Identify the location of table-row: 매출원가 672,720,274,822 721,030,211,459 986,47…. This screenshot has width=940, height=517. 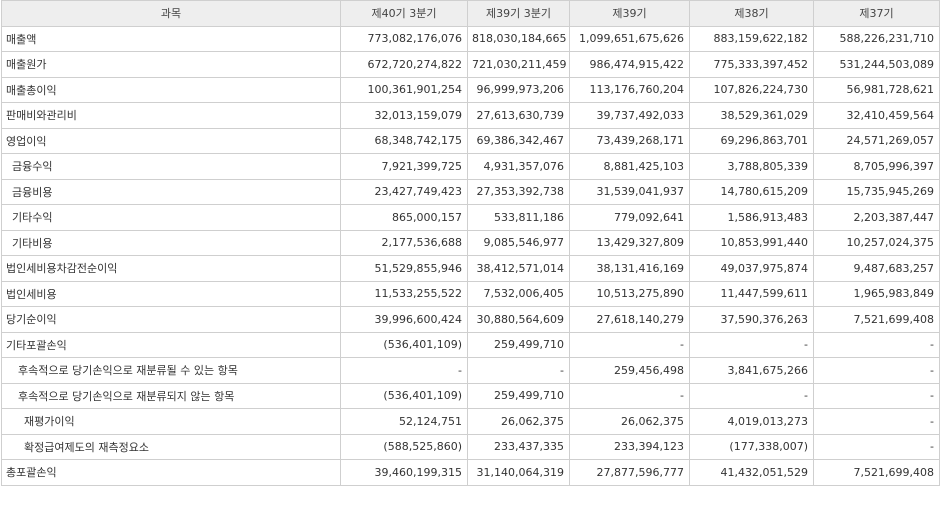
(470, 64).